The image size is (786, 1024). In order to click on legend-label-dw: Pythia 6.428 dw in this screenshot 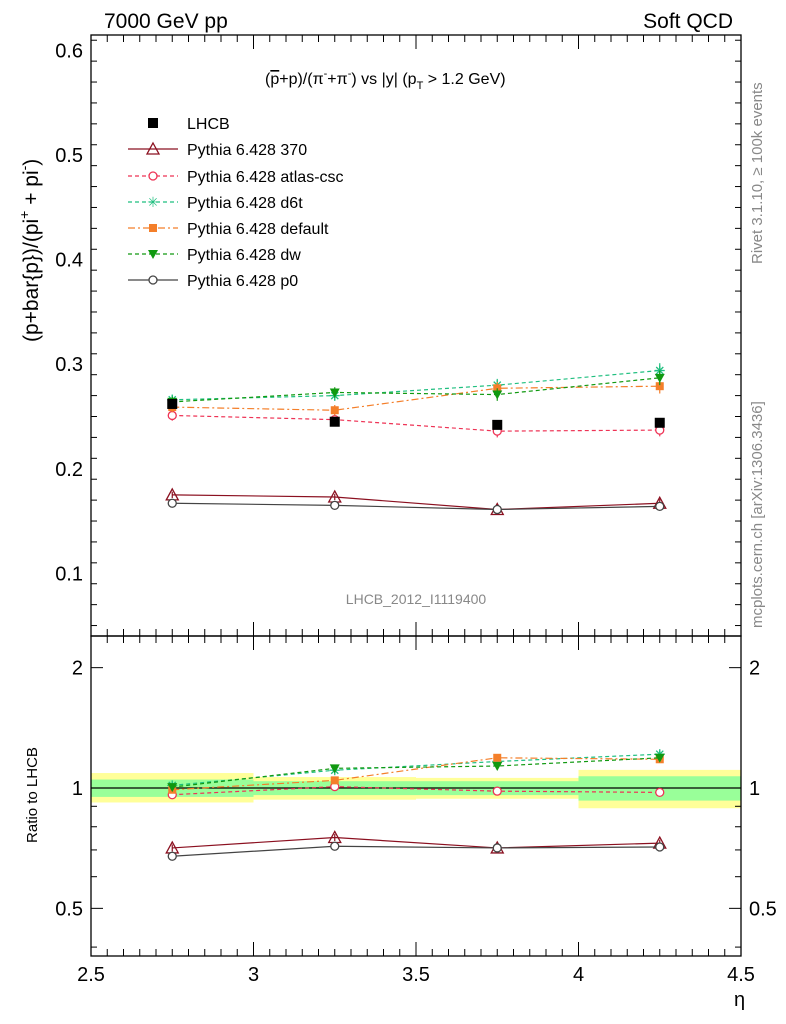, I will do `click(244, 255)`.